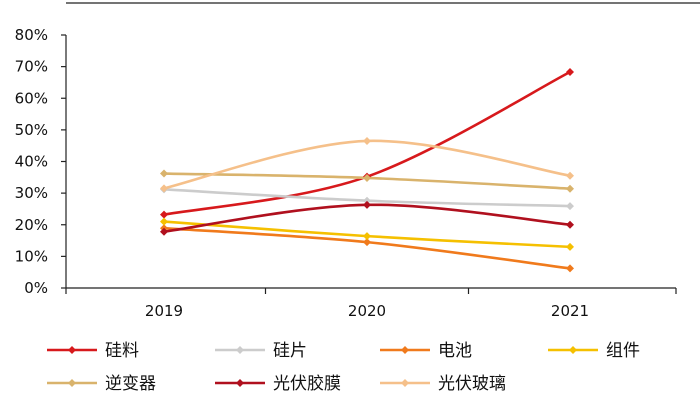  Describe the element at coordinates (130, 384) in the screenshot. I see `legend-label: 逆变器` at that location.